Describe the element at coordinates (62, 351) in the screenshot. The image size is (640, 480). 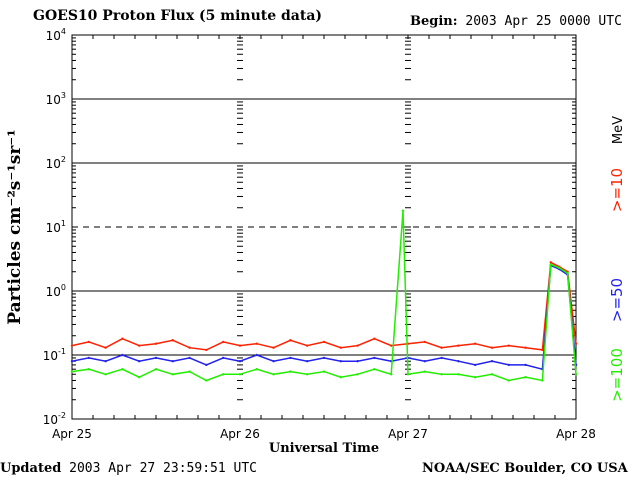
I see `y-tick-exponent: -1` at that location.